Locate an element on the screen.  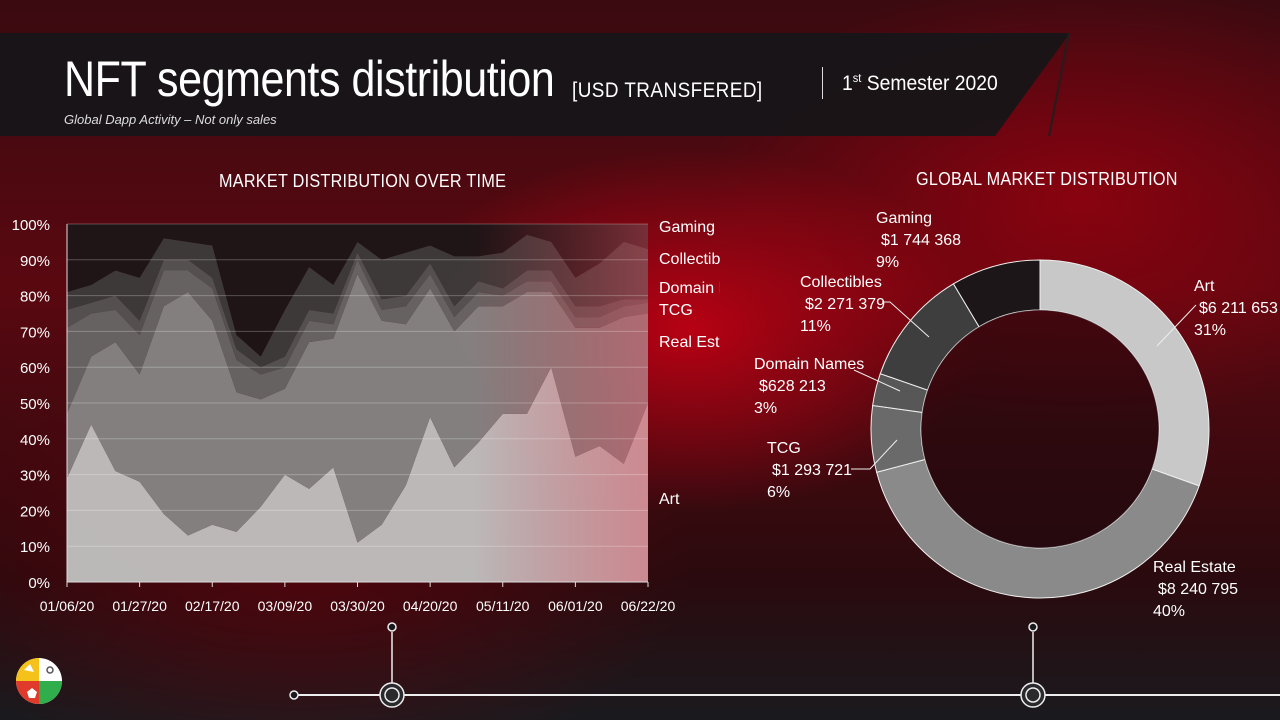
donut-label-percent: 31% is located at coordinates (1210, 330).